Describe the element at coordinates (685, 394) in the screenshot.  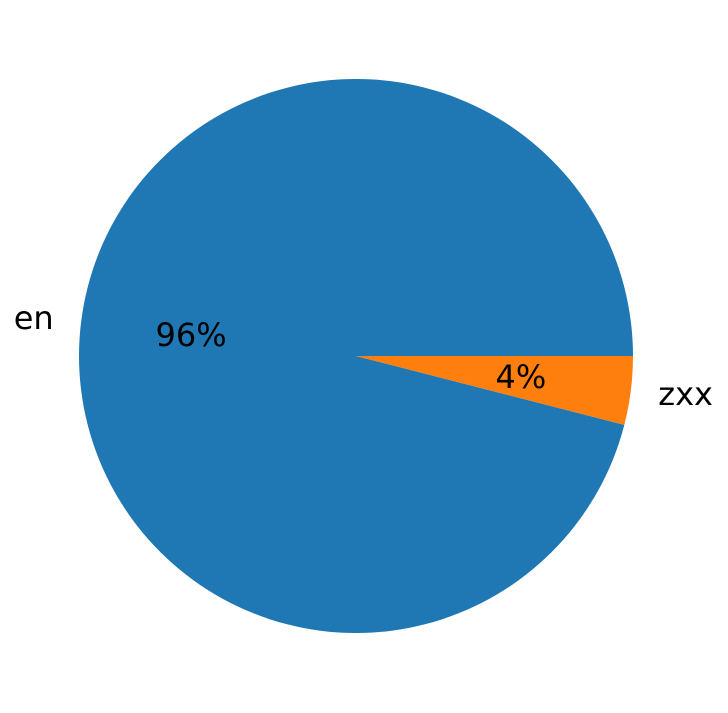
I see `category-label-zxx: zxx` at that location.